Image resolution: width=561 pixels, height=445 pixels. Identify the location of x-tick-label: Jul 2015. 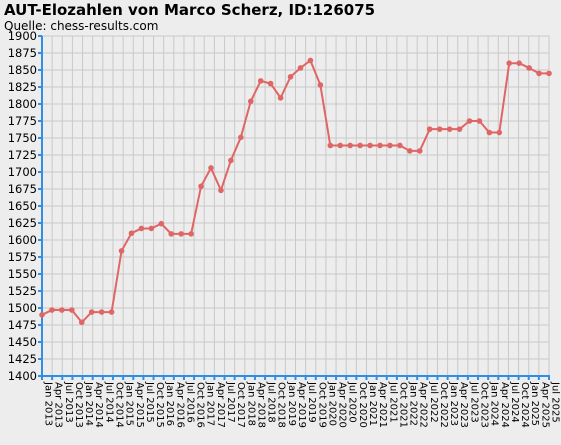
(149, 402).